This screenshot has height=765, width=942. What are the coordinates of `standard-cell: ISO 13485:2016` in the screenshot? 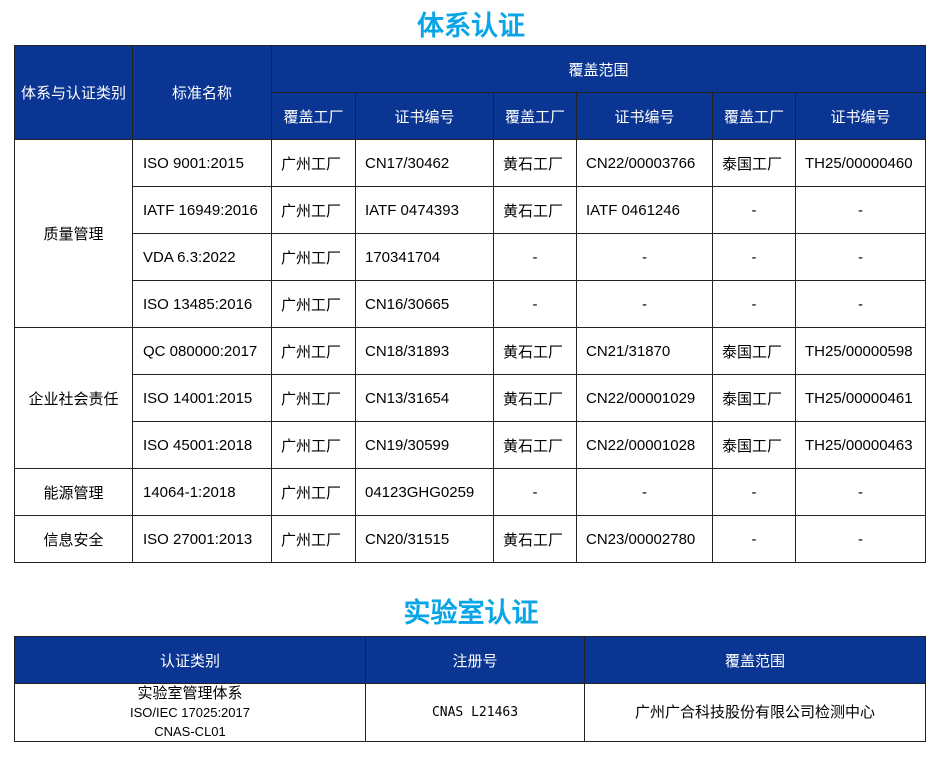 It's located at (202, 304).